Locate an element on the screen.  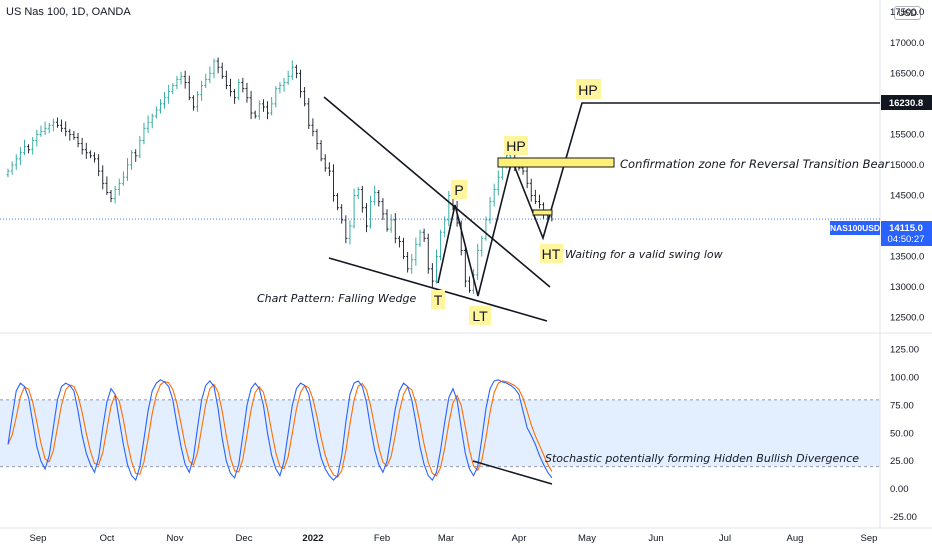
pattern-label-P: P is located at coordinates (459, 189).